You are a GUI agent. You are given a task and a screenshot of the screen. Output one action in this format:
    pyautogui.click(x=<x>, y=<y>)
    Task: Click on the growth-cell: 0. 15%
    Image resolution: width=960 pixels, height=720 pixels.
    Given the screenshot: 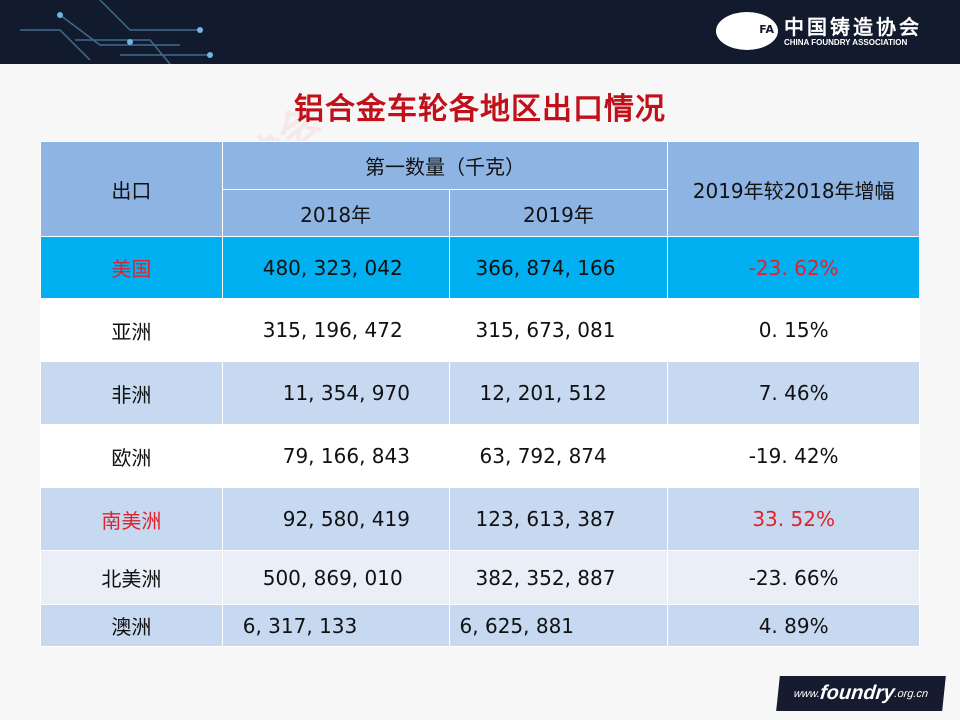 What is the action you would take?
    pyautogui.click(x=793, y=330)
    